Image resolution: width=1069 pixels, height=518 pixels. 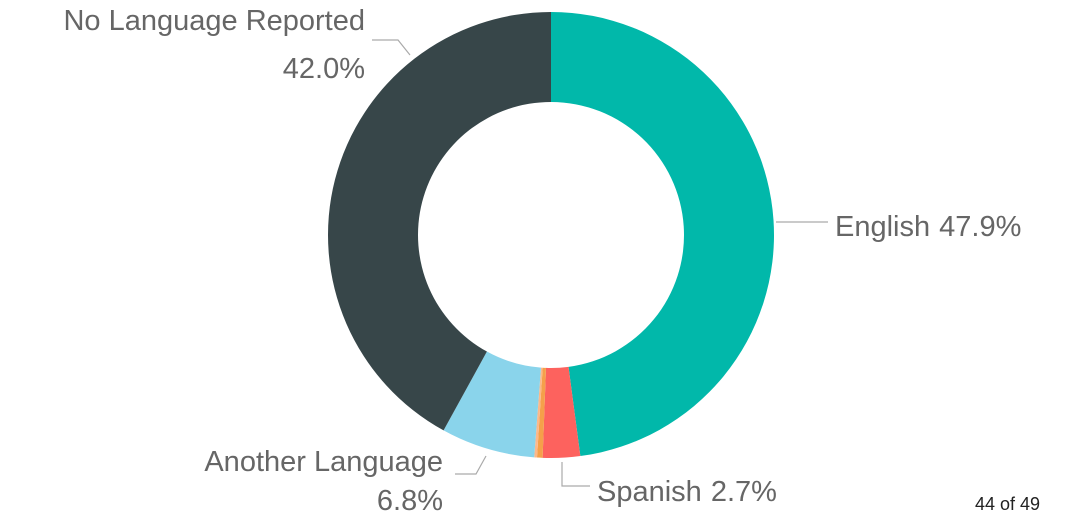 What do you see at coordinates (882, 227) in the screenshot?
I see `category-label: English` at bounding box center [882, 227].